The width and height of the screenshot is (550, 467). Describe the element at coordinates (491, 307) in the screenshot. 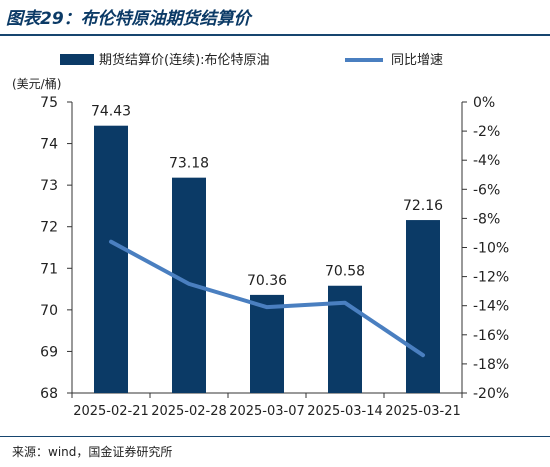

I see `right-tick-label: -14%` at that location.